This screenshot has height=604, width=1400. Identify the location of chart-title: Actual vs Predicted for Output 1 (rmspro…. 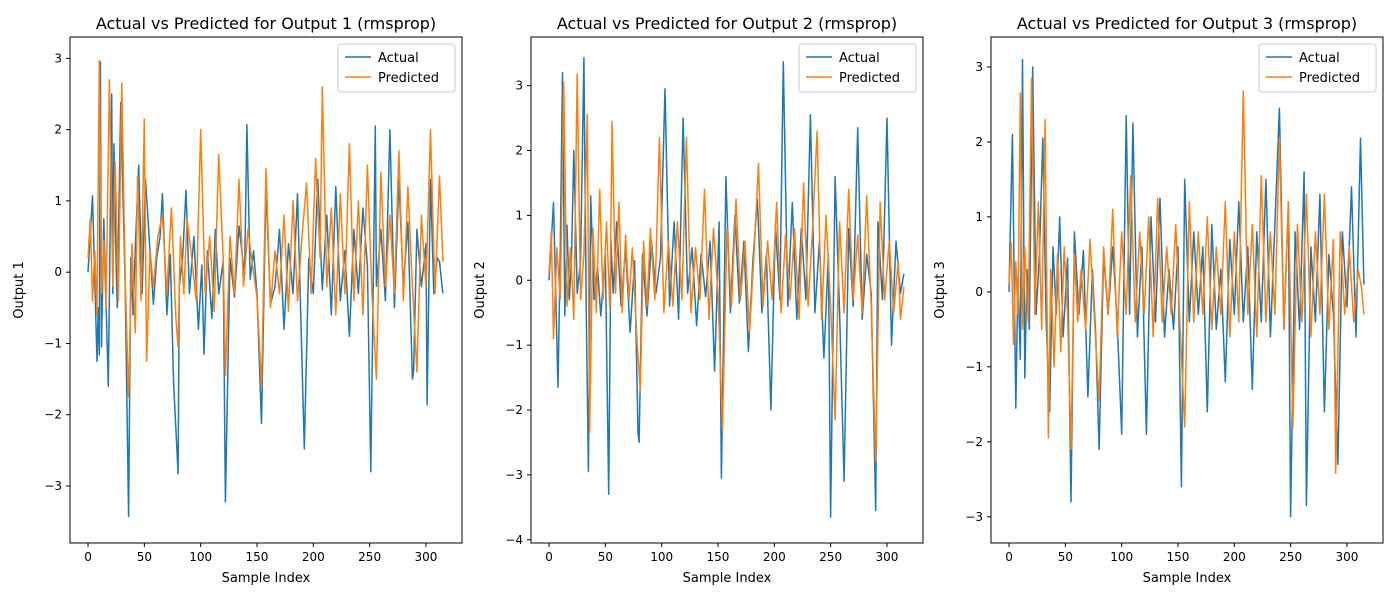
(266, 23).